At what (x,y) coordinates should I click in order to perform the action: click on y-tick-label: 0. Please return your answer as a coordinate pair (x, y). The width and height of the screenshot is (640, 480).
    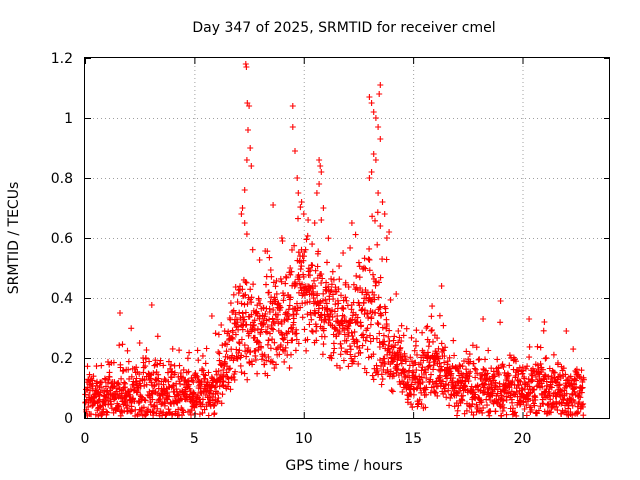
    Looking at the image, I should click on (68, 419).